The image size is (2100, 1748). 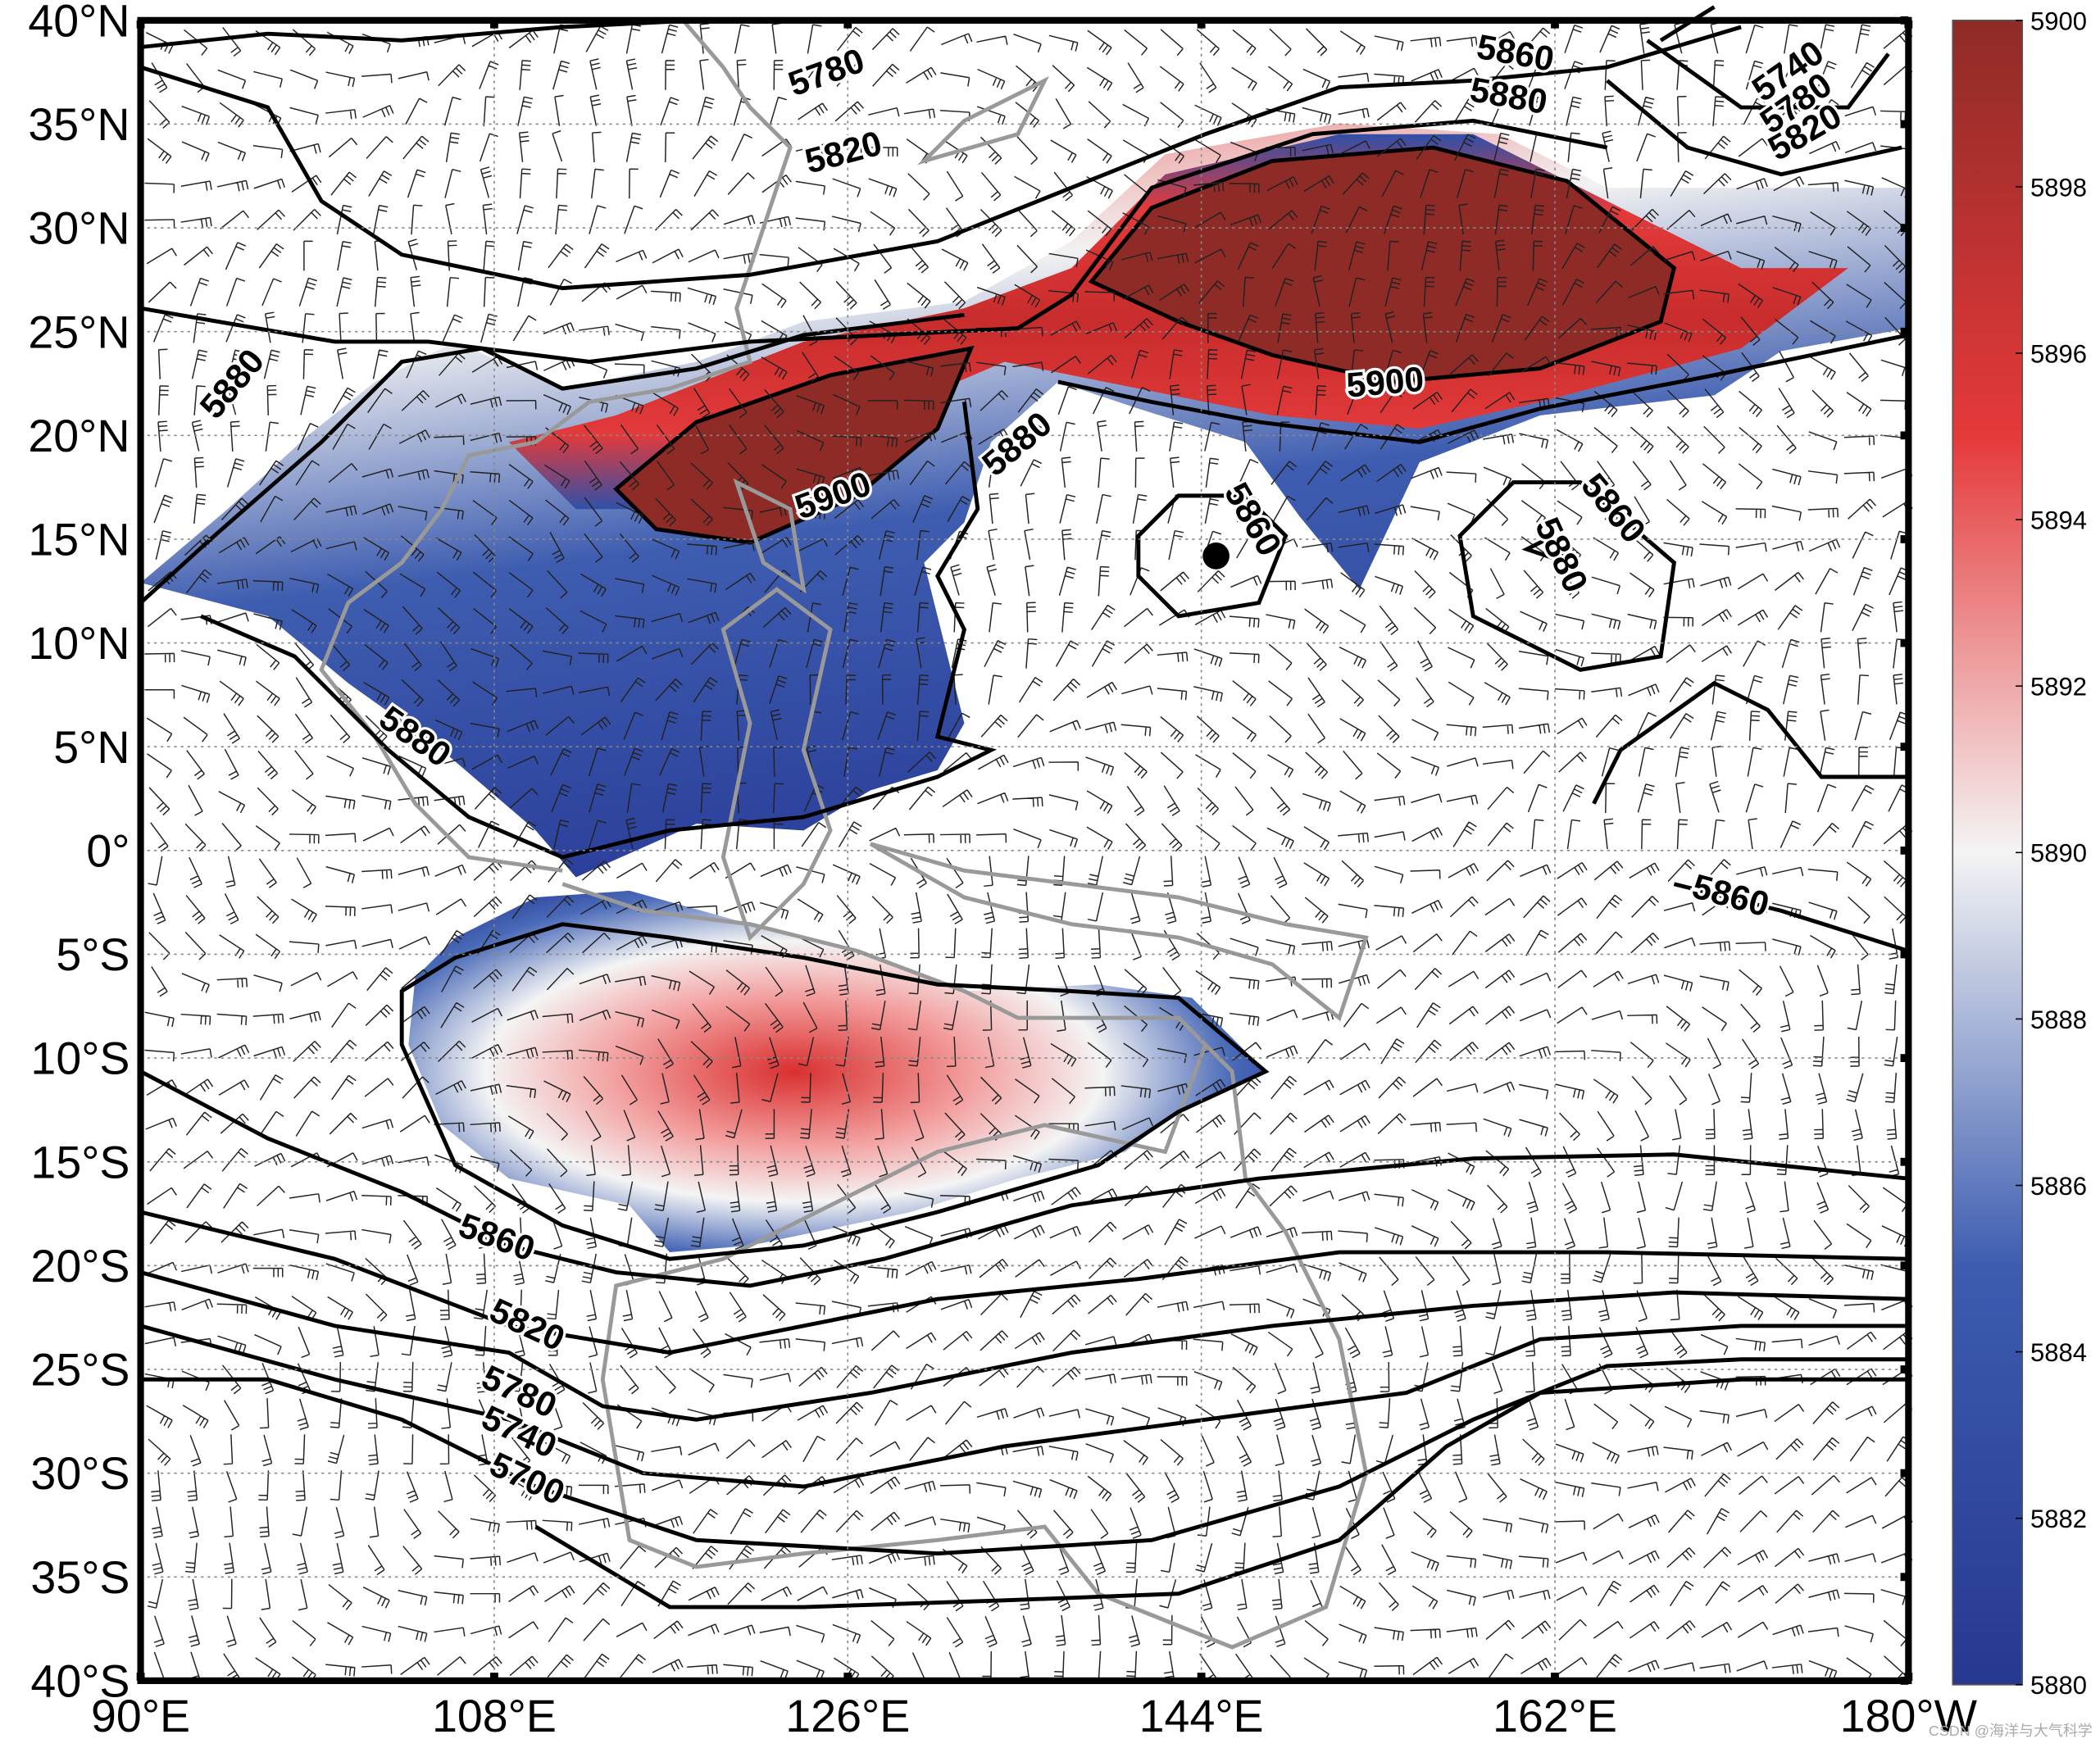 What do you see at coordinates (80, 1162) in the screenshot?
I see `lat-label: 15°S` at bounding box center [80, 1162].